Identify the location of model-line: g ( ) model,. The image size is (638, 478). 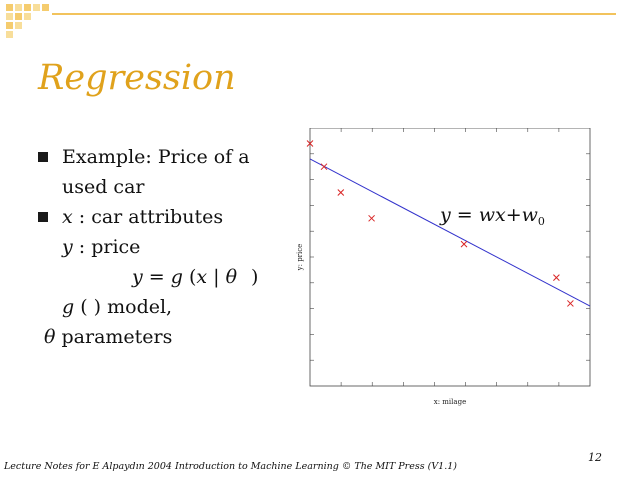
(117, 307).